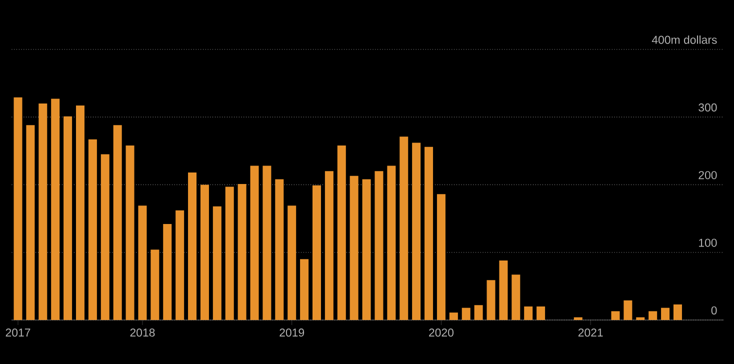  I want to click on y-tick-label: 200, so click(707, 175).